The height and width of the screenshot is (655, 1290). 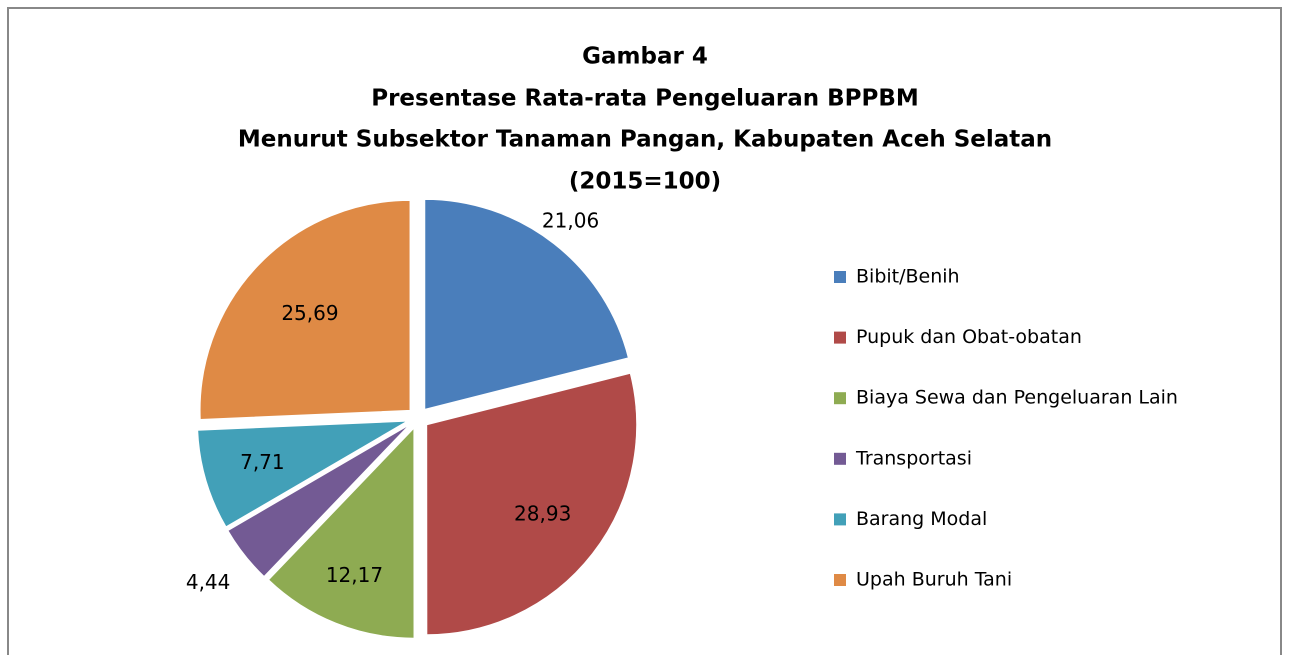 What do you see at coordinates (969, 337) in the screenshot?
I see `legend-label: Pupuk dan Obat-obatan` at bounding box center [969, 337].